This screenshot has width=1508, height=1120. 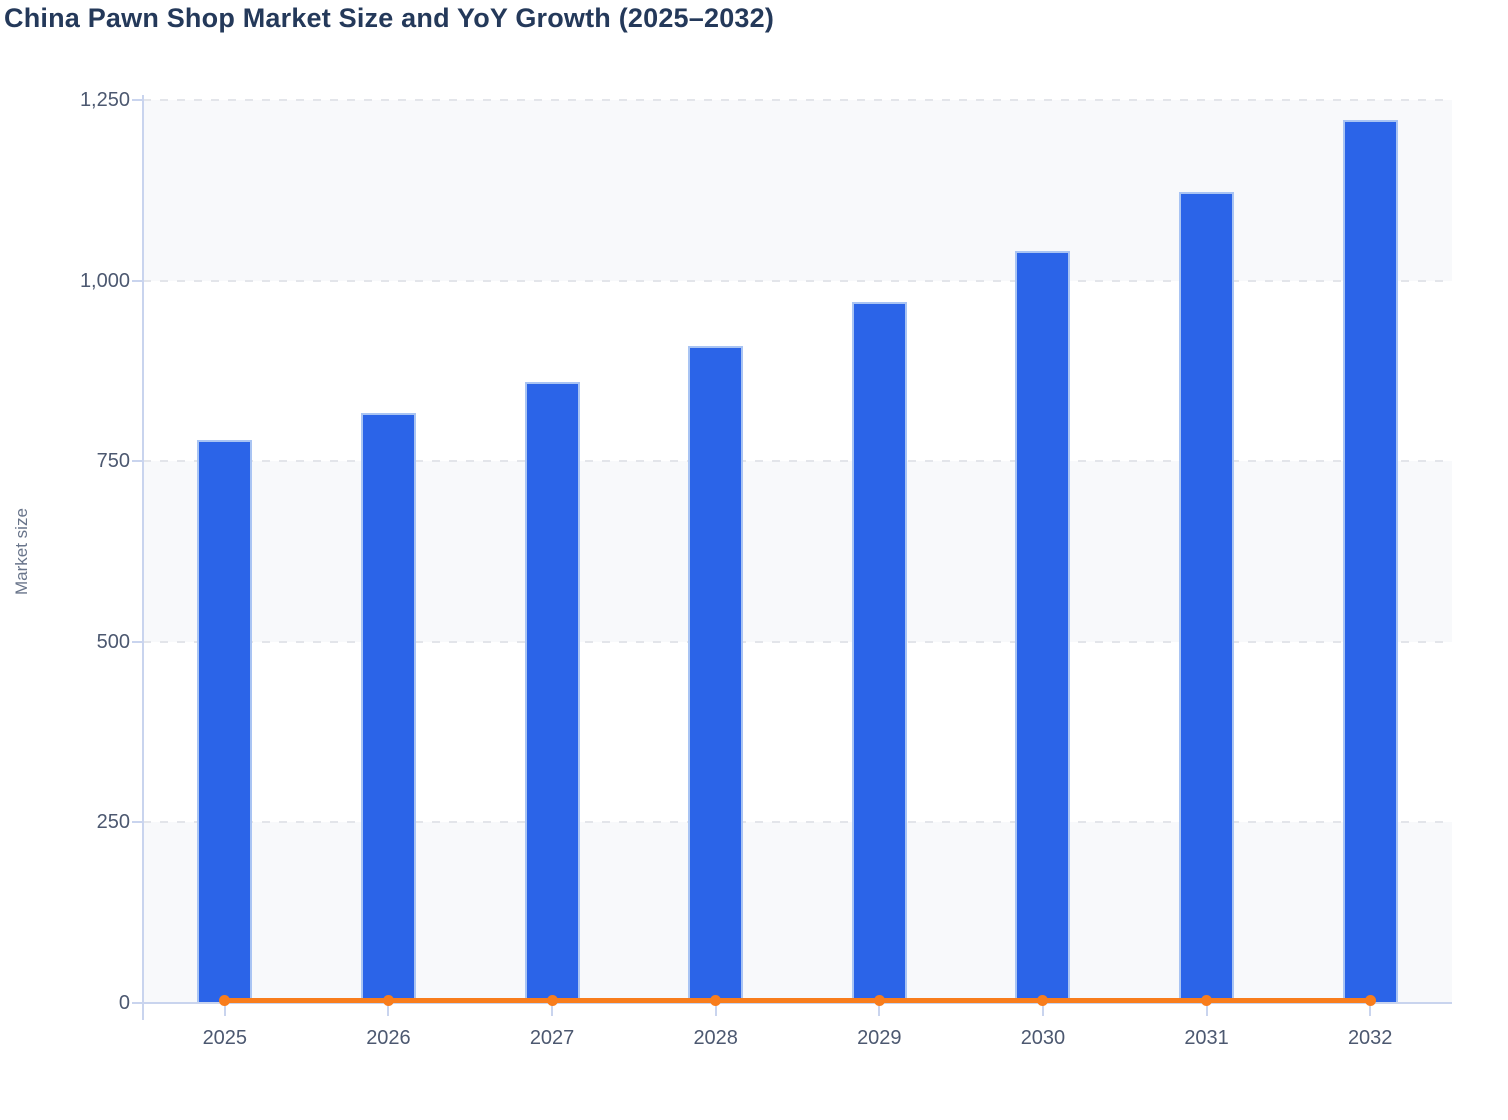 I want to click on x-axis-line, so click(x=792, y=1003).